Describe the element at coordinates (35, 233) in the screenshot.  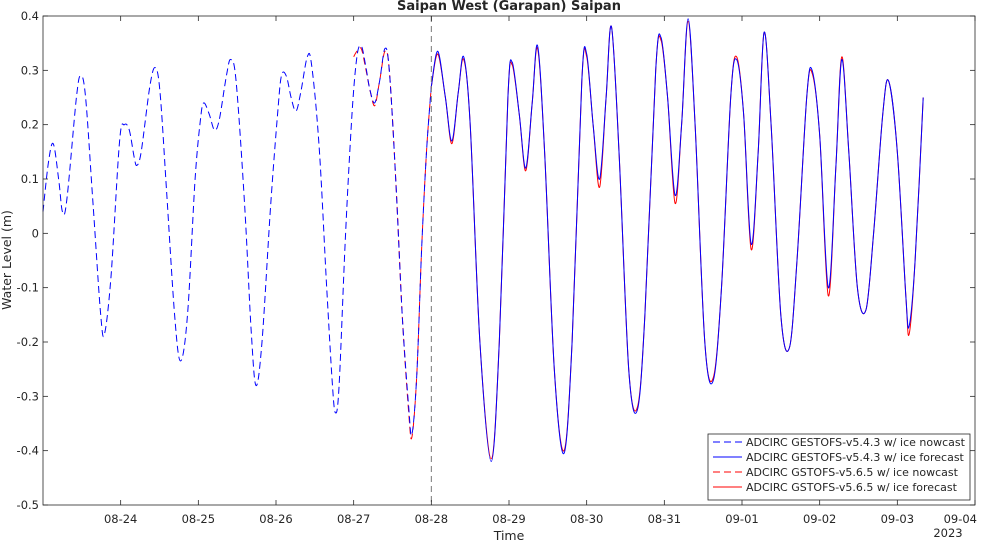
I see `y-tick-label: 0` at that location.